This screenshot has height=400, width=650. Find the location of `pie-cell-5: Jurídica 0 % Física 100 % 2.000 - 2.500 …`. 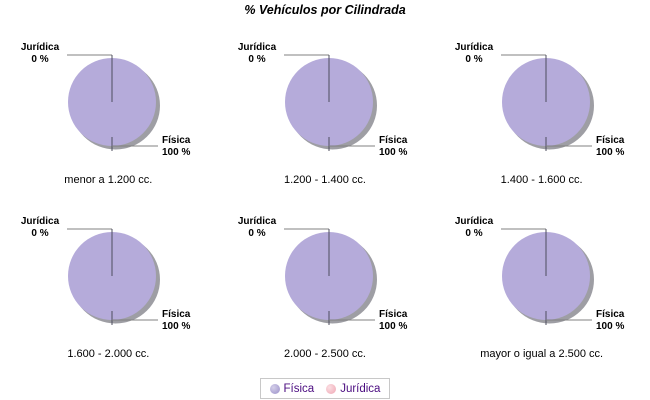

pie-cell-5: Jurídica 0 % Física 100 % 2.000 - 2.500 … is located at coordinates (325, 285).